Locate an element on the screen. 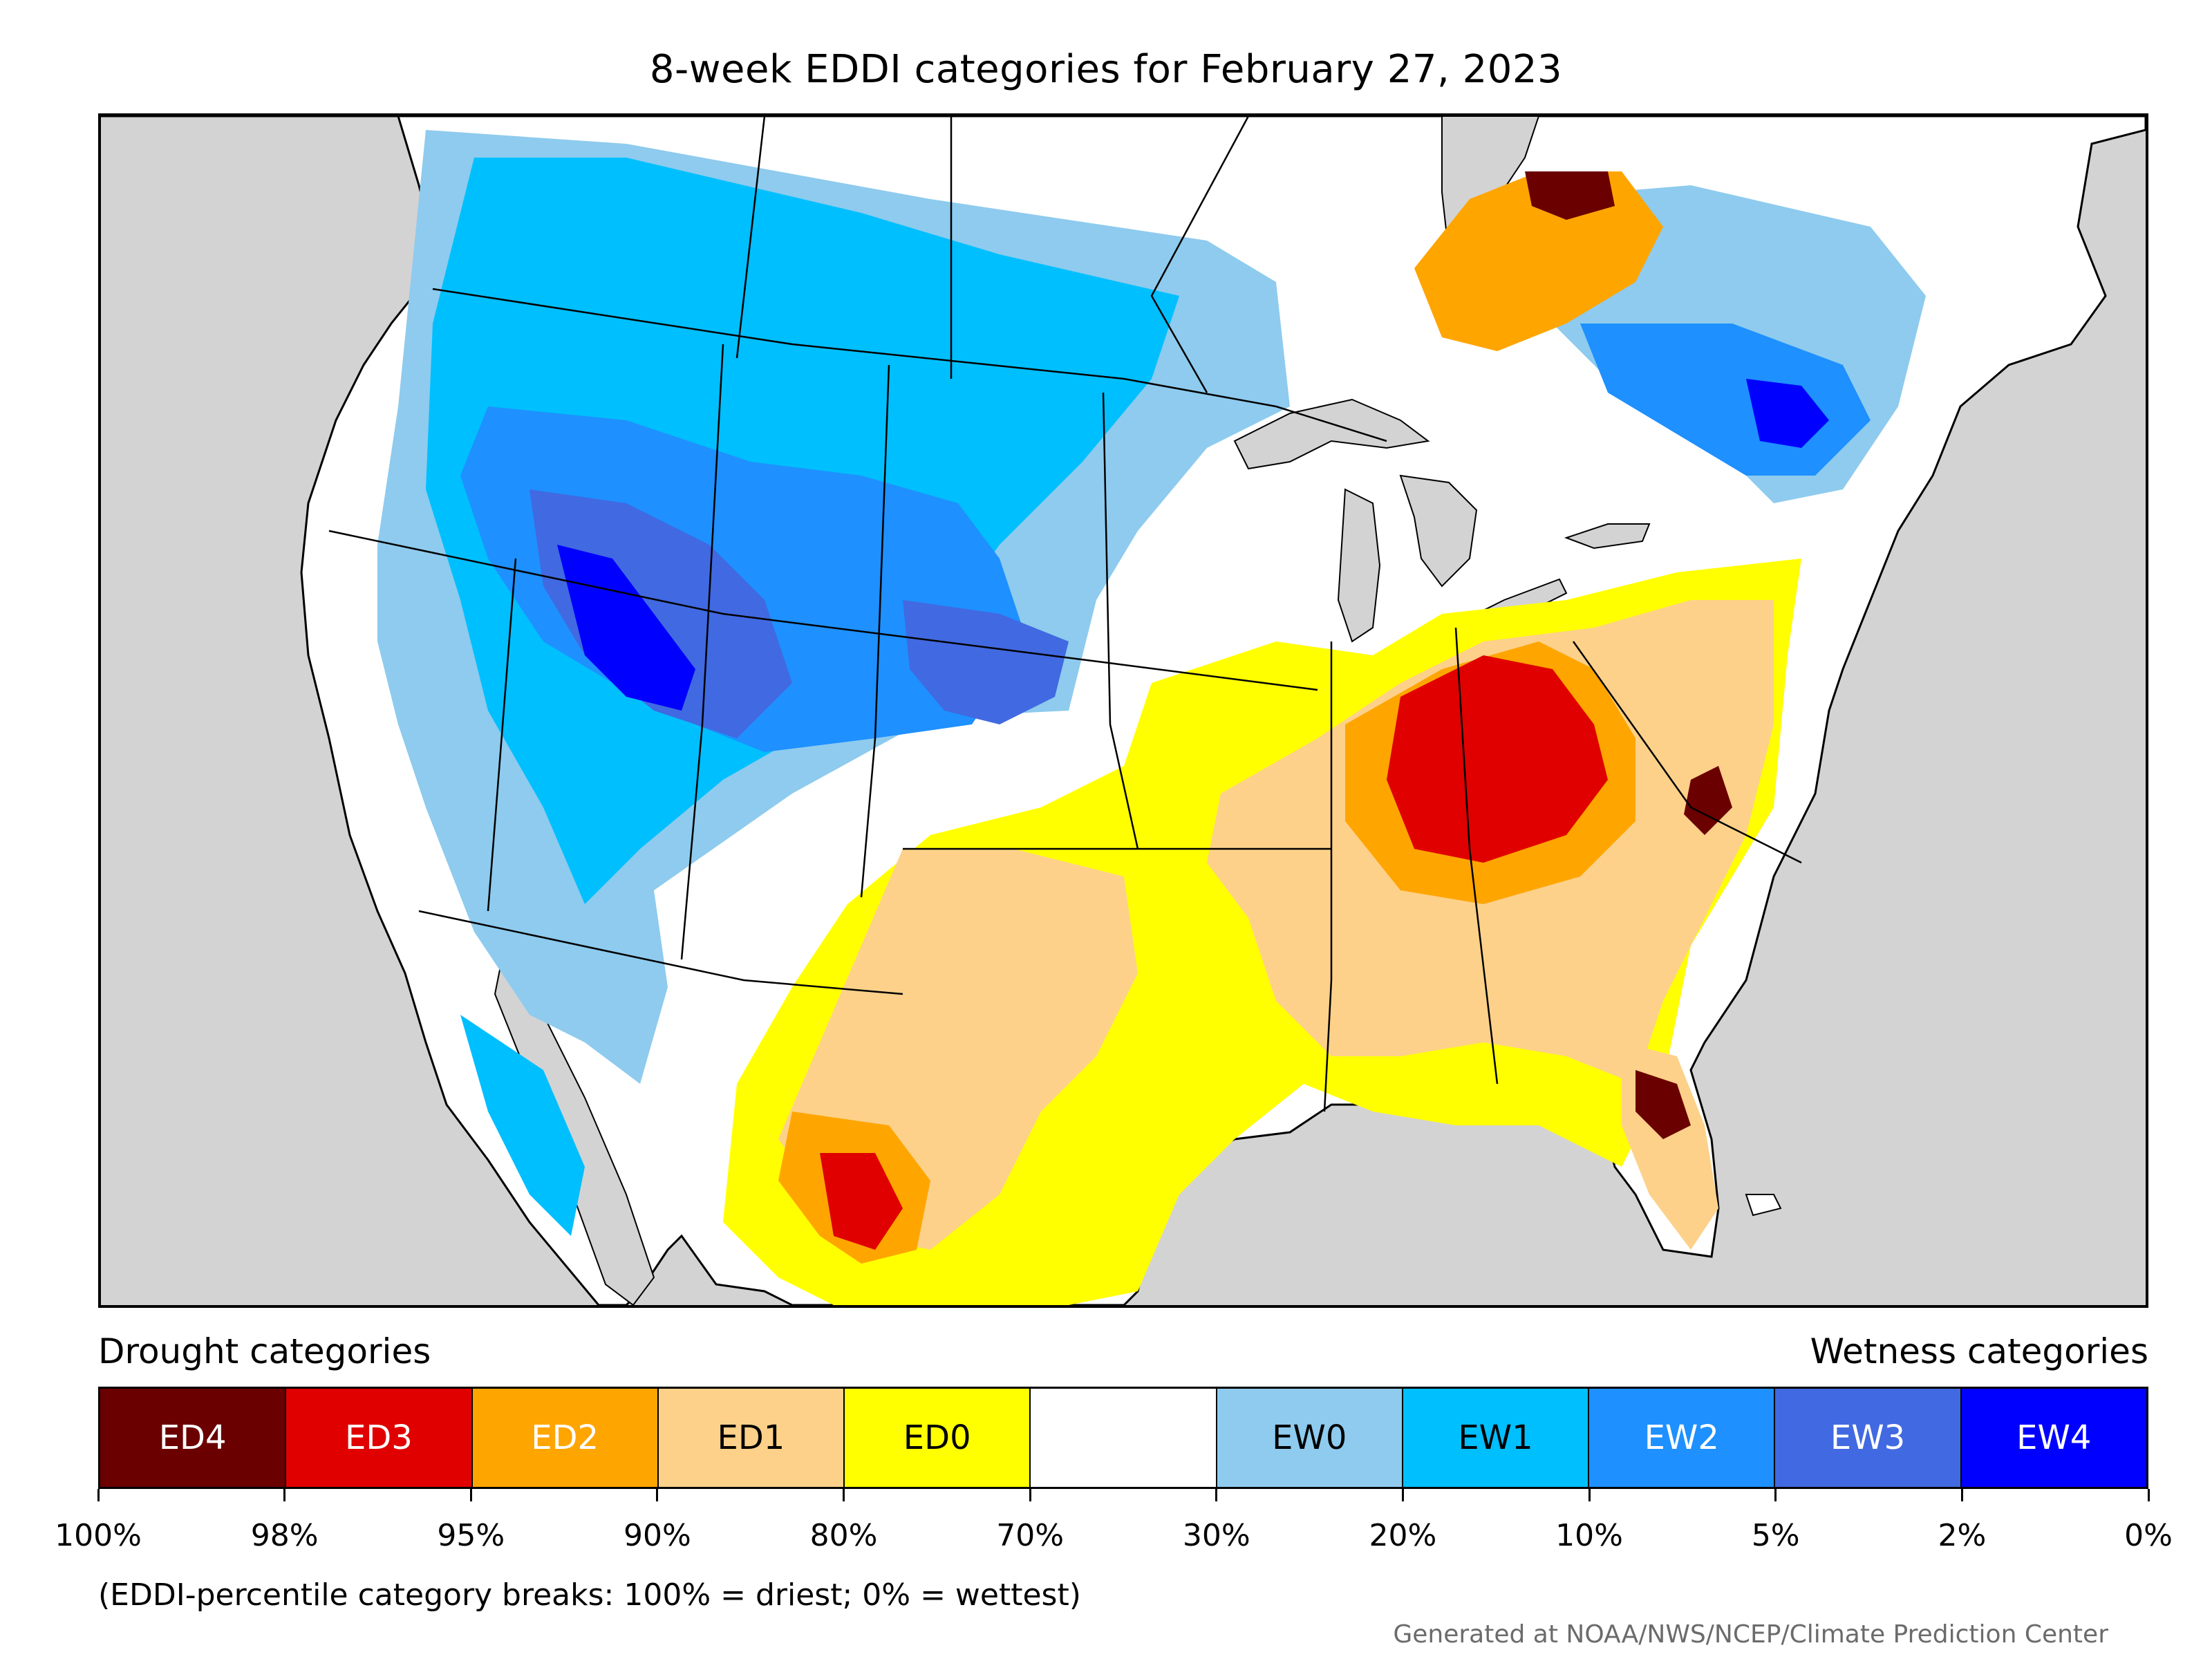 The height and width of the screenshot is (1659, 2212). colorbar-segment: ED3 is located at coordinates (378, 1438).